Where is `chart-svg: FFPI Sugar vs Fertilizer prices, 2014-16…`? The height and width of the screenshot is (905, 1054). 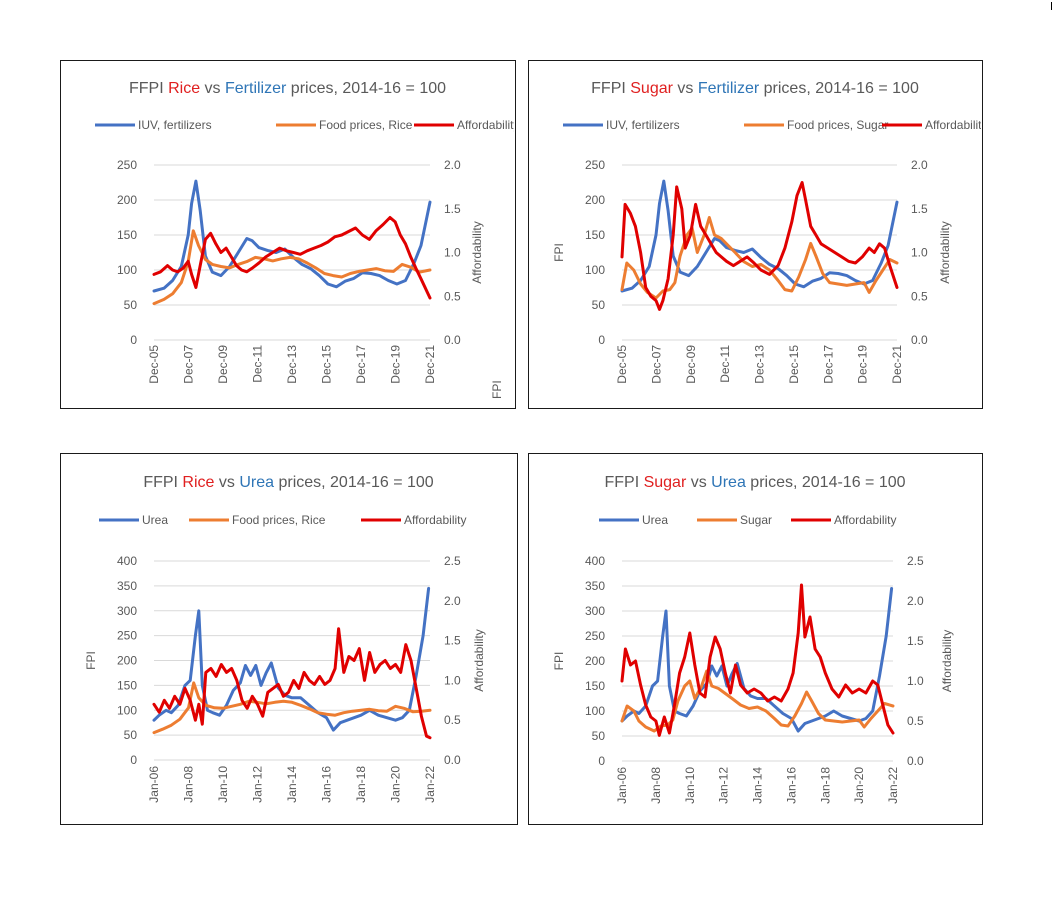 chart-svg: FFPI Sugar vs Fertilizer prices, 2014-16… is located at coordinates (766, 232).